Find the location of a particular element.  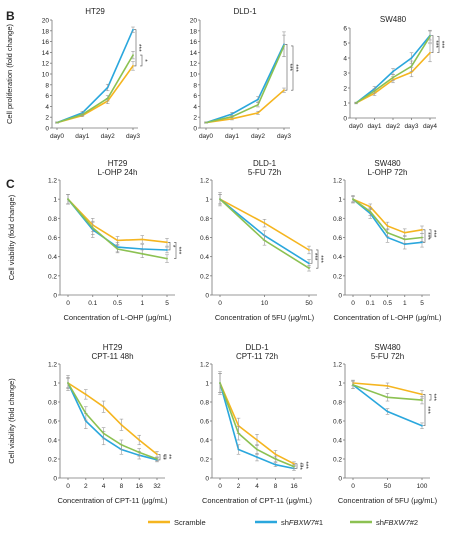

x-axis-label: Concentration of L-OHP (μg/mL) is located at coordinates (118, 317).